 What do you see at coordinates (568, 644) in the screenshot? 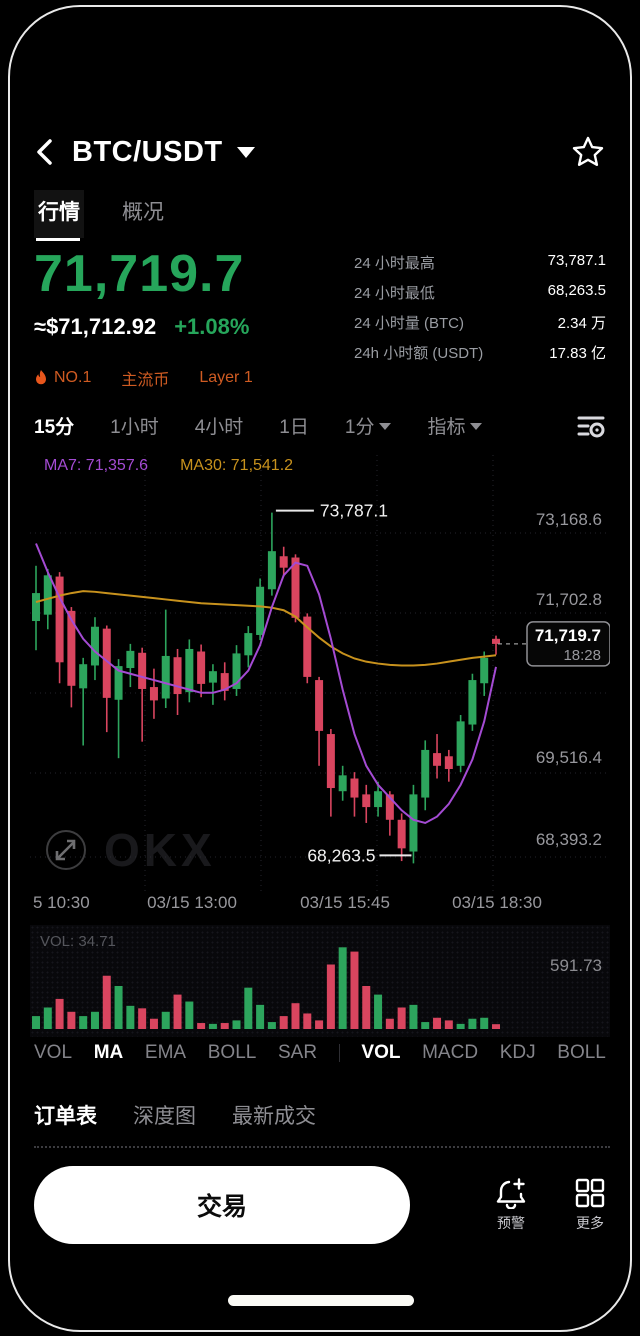
I see `current-price-tag` at bounding box center [568, 644].